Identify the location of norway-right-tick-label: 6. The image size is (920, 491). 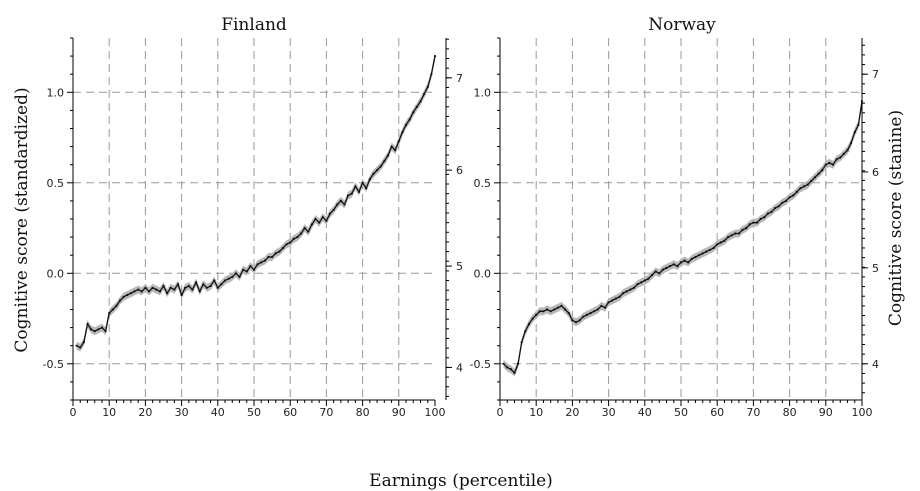
(875, 172).